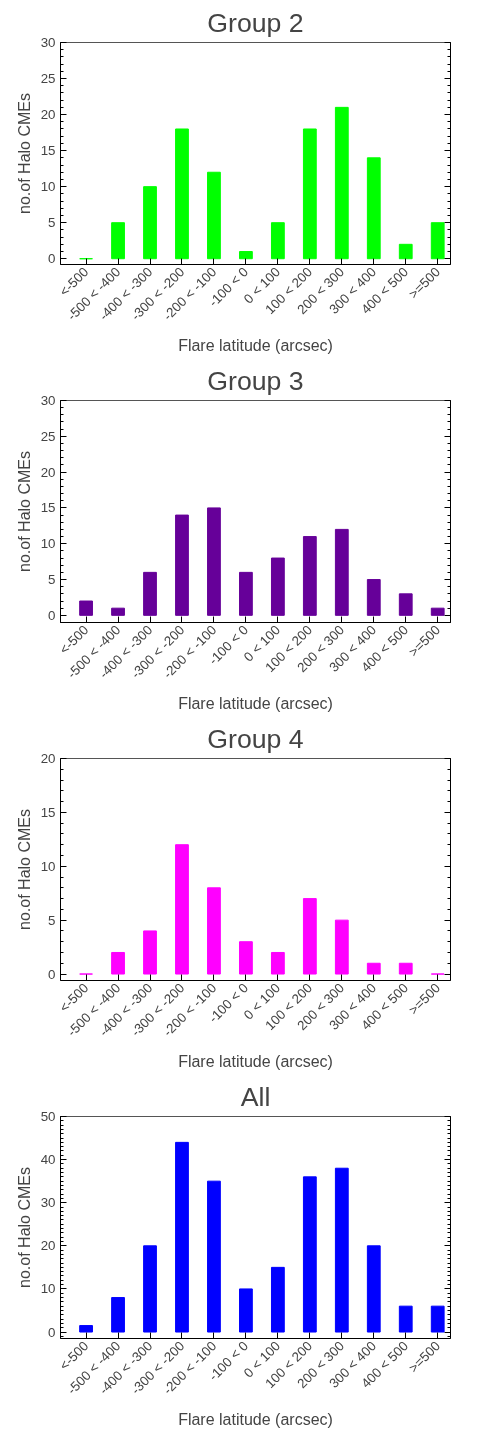 The width and height of the screenshot is (481, 1435). What do you see at coordinates (255, 380) in the screenshot?
I see `chart-title: Group 3` at bounding box center [255, 380].